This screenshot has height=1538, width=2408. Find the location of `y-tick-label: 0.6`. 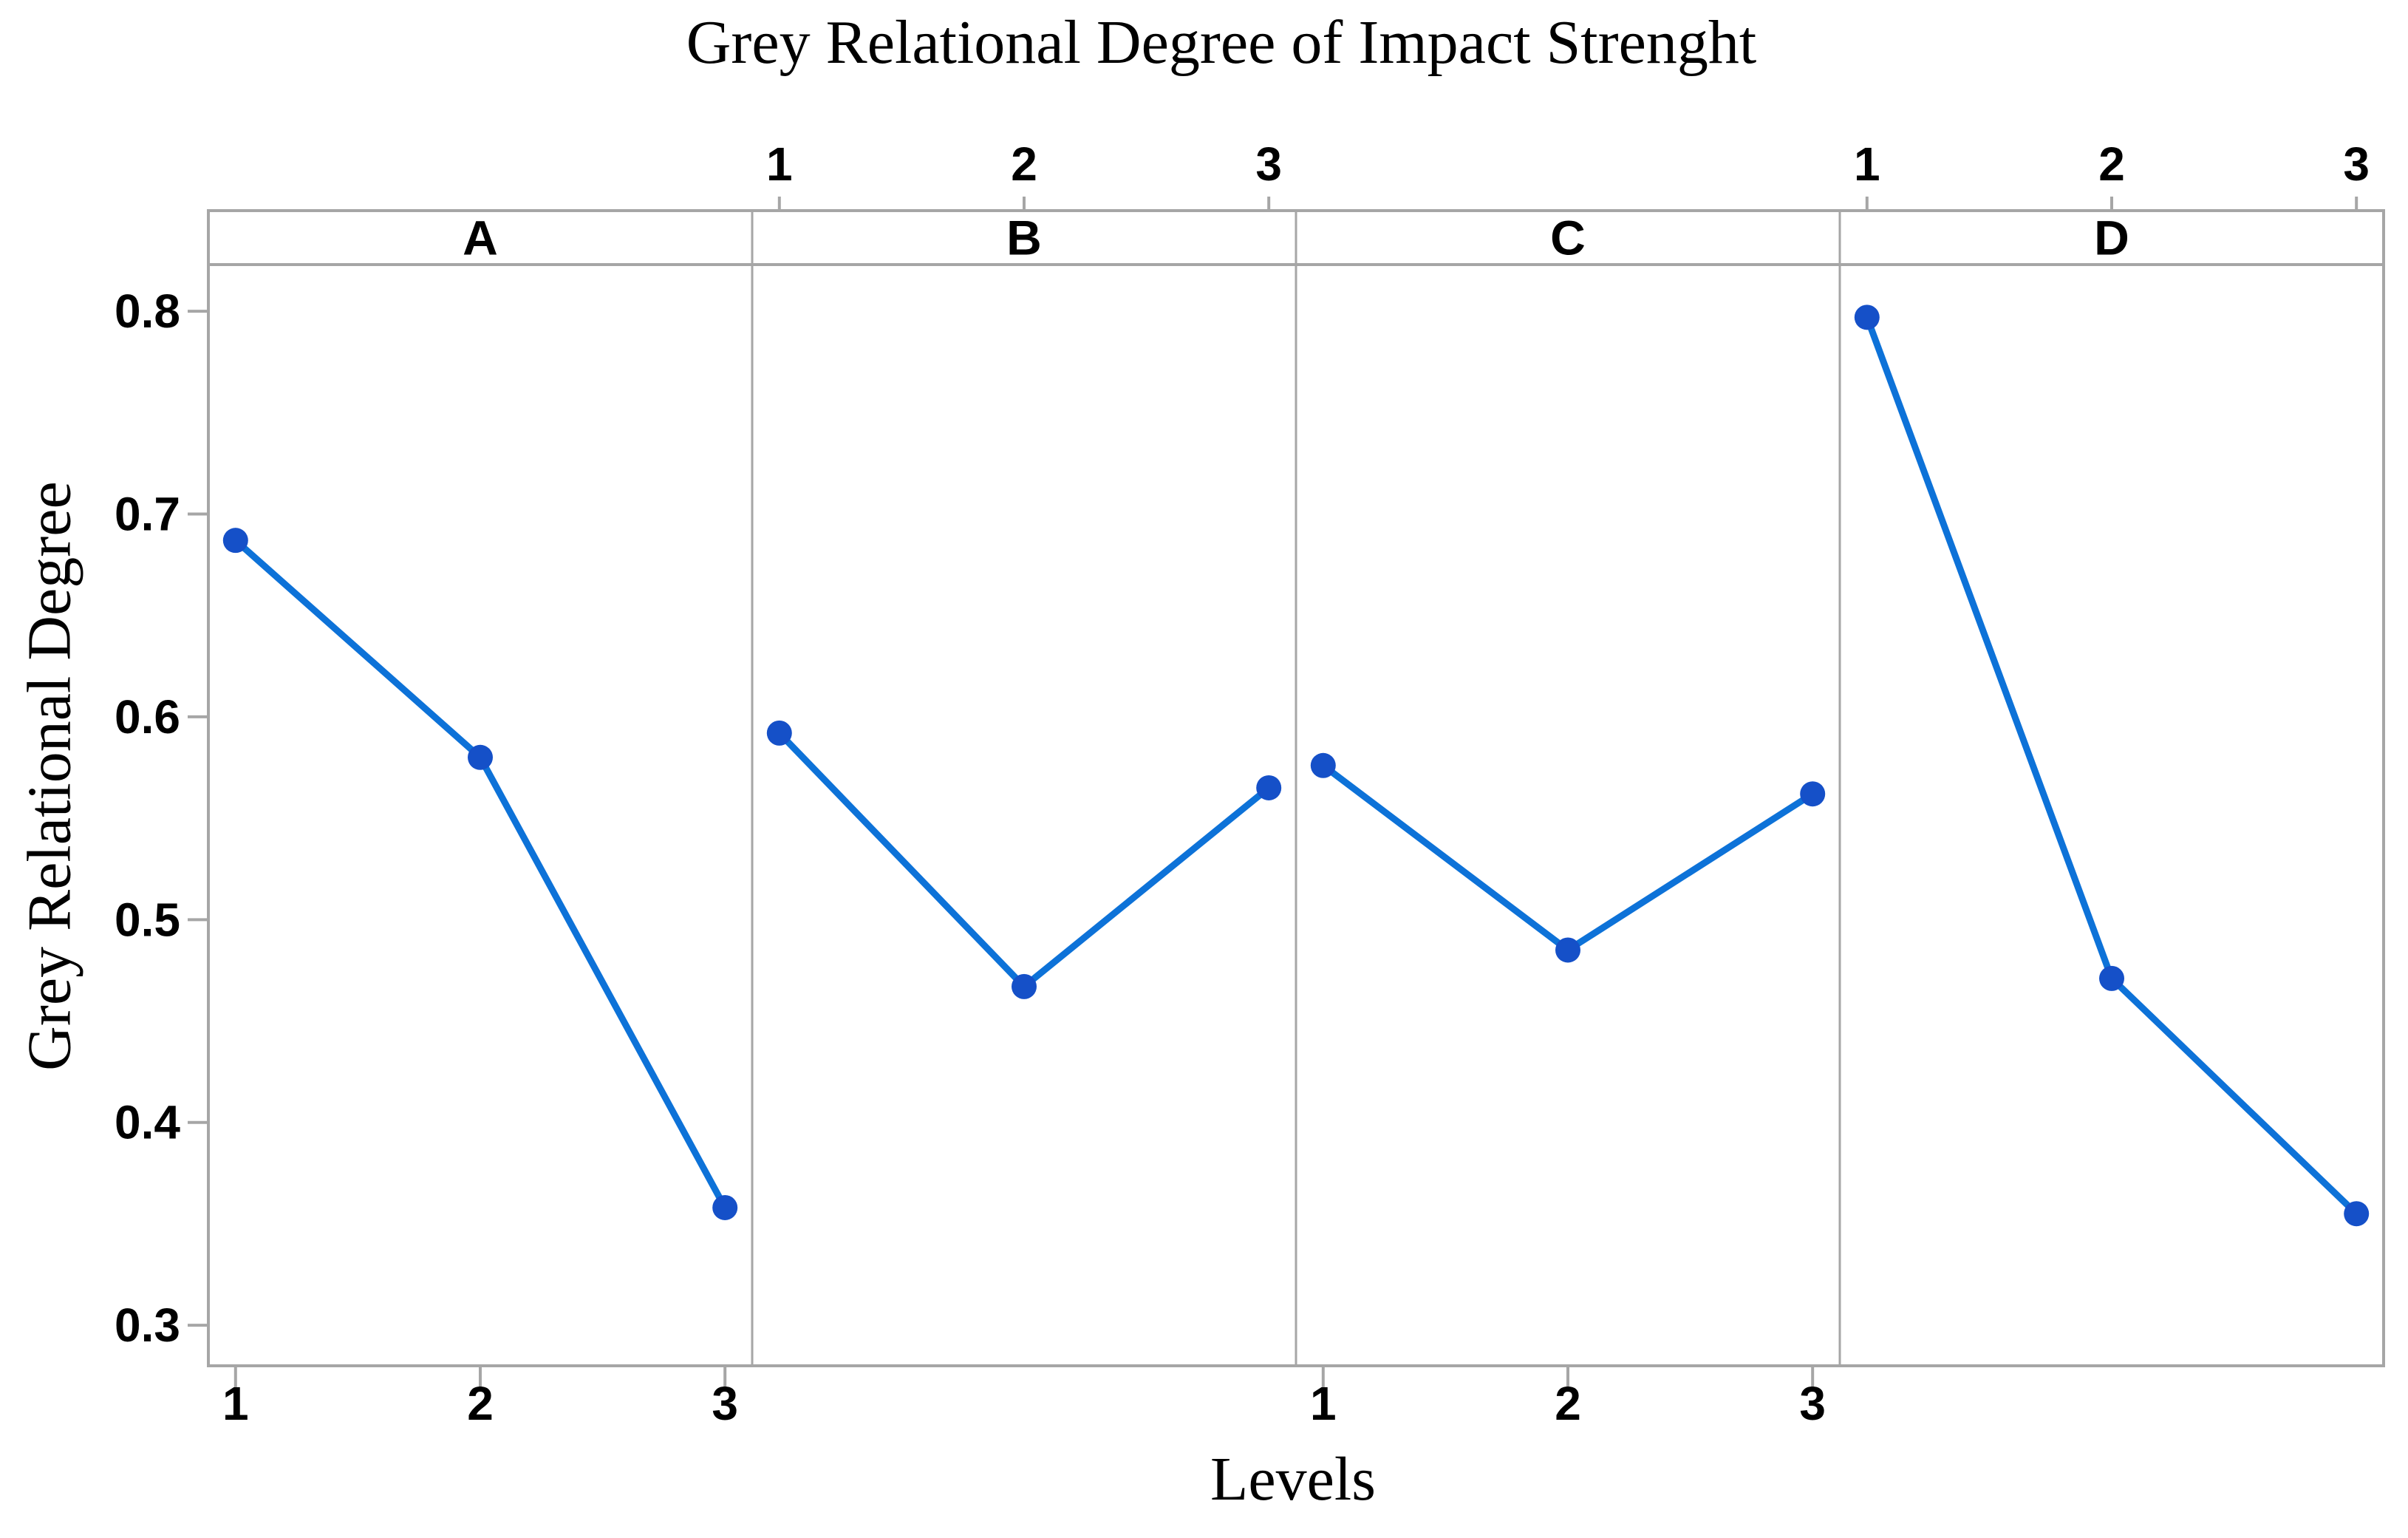

y-tick-label: 0.6 is located at coordinates (148, 717).